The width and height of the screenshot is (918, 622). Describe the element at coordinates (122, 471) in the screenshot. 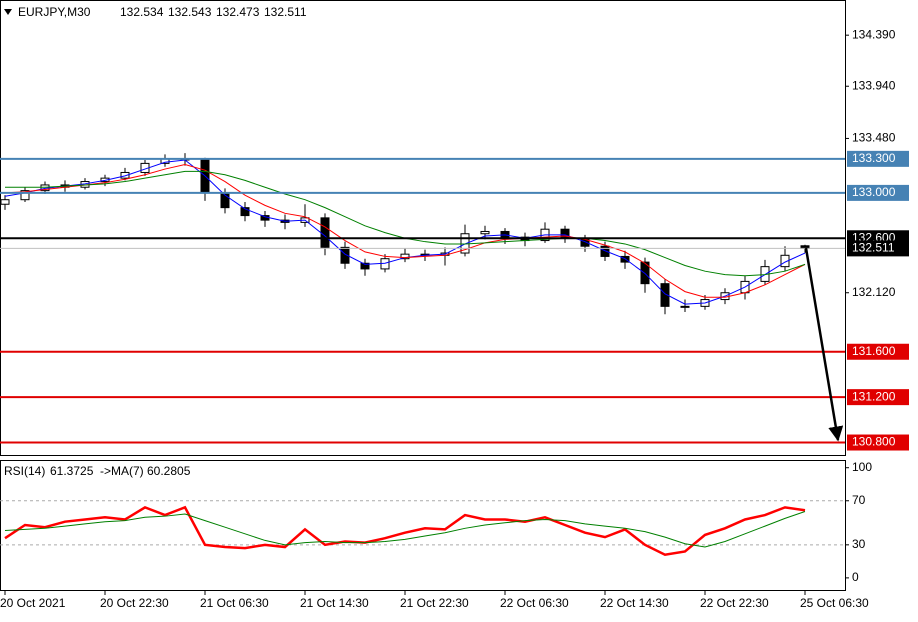

I see `rsi-ma-title: ->MA(7)` at that location.